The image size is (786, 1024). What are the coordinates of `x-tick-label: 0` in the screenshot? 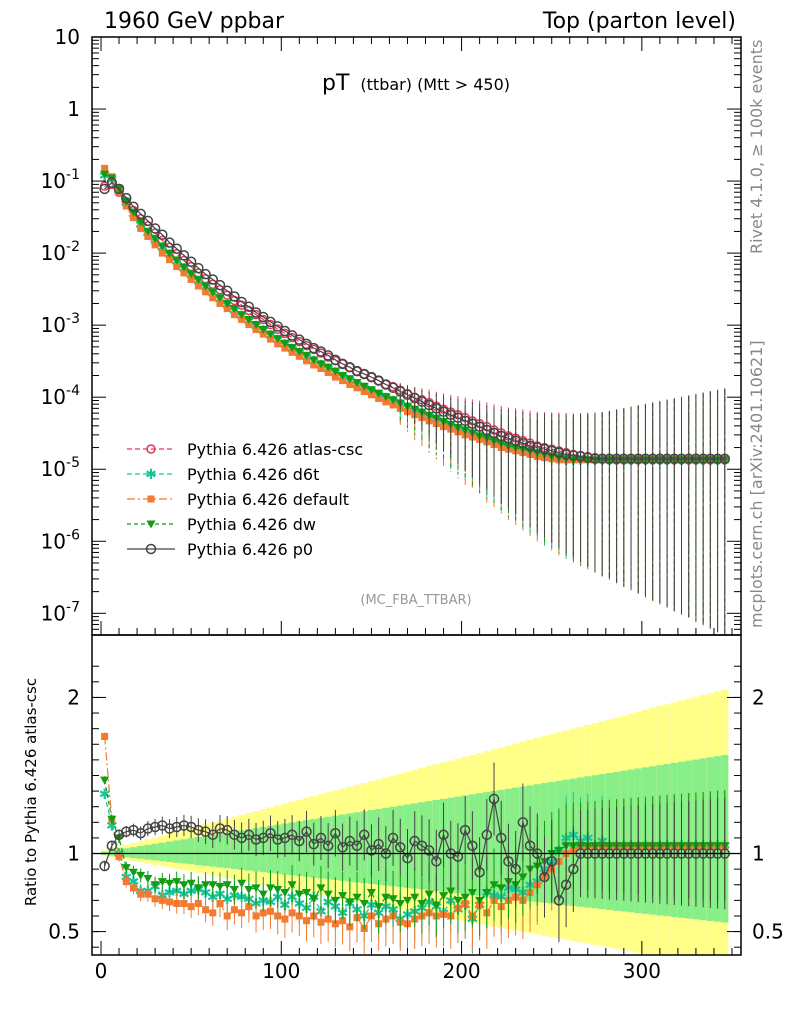 It's located at (101, 971).